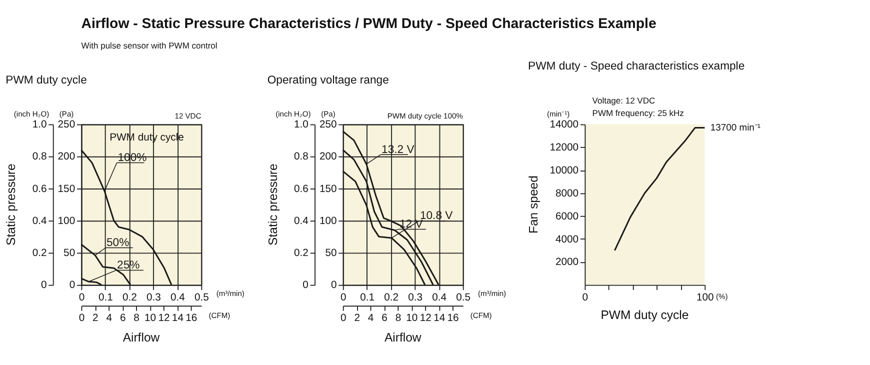 This screenshot has height=365, width=870. What do you see at coordinates (328, 80) in the screenshot?
I see `chart-title: Operating voltage range` at bounding box center [328, 80].